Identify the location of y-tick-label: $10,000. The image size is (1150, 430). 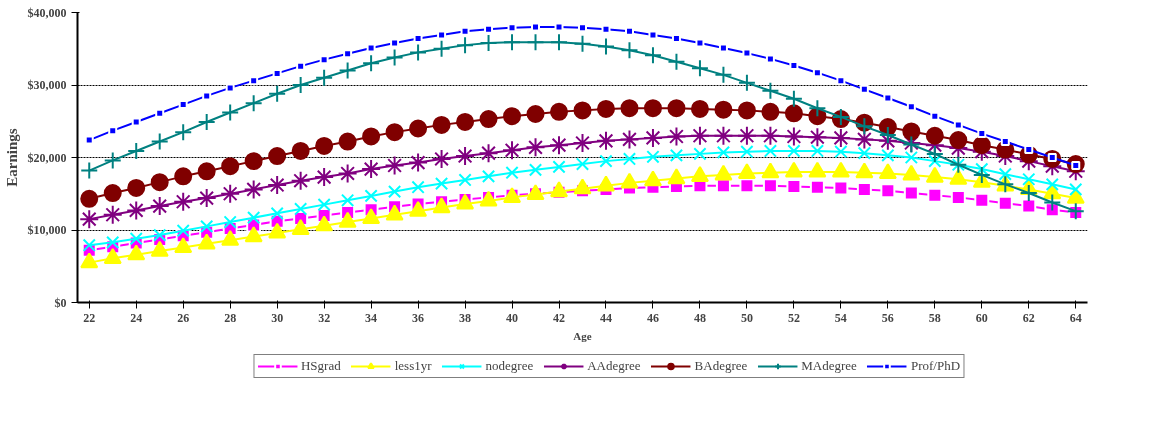
(47, 230).